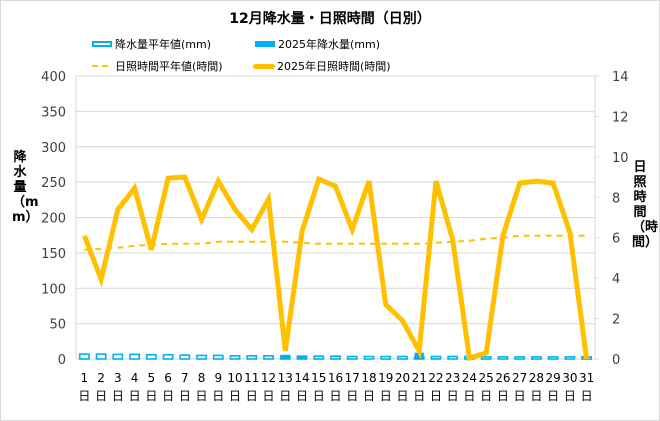 This screenshot has width=660, height=421. I want to click on right-tick-label: 6, so click(616, 239).